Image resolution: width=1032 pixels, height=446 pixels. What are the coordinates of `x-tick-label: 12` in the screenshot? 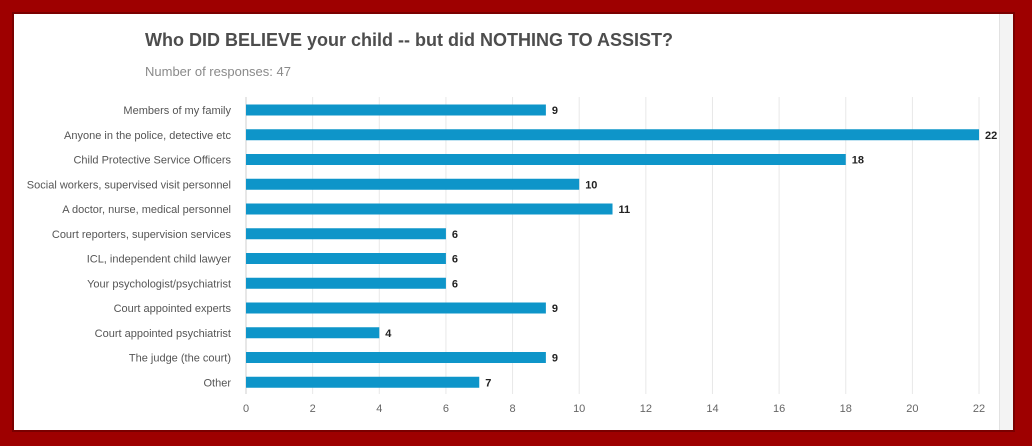 It's located at (646, 409).